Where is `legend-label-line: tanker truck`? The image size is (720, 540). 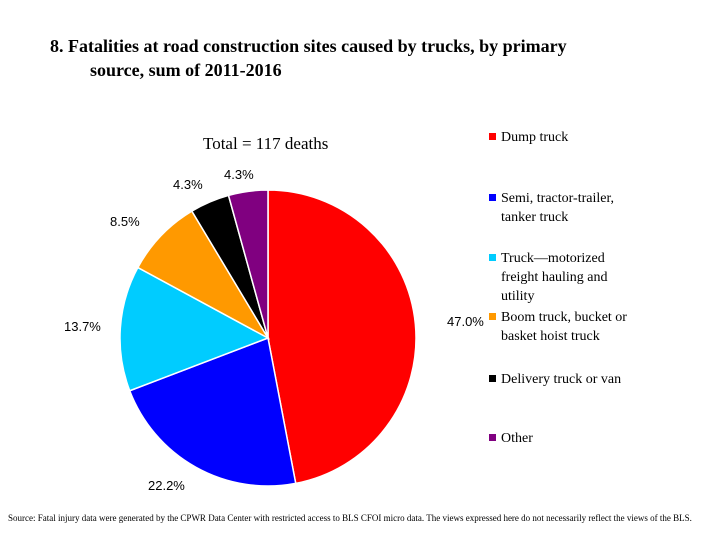
legend-label-line: tanker truck is located at coordinates (535, 217).